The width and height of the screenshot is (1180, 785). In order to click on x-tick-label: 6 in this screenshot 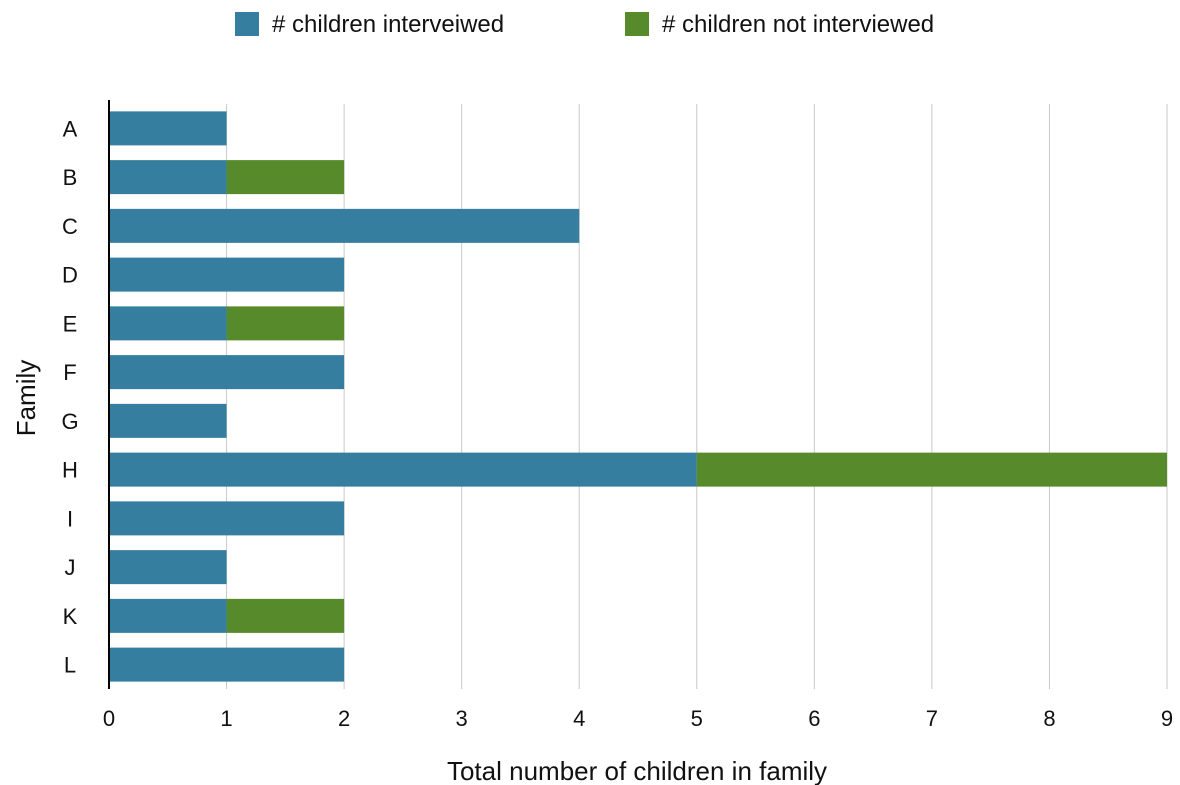, I will do `click(814, 718)`.